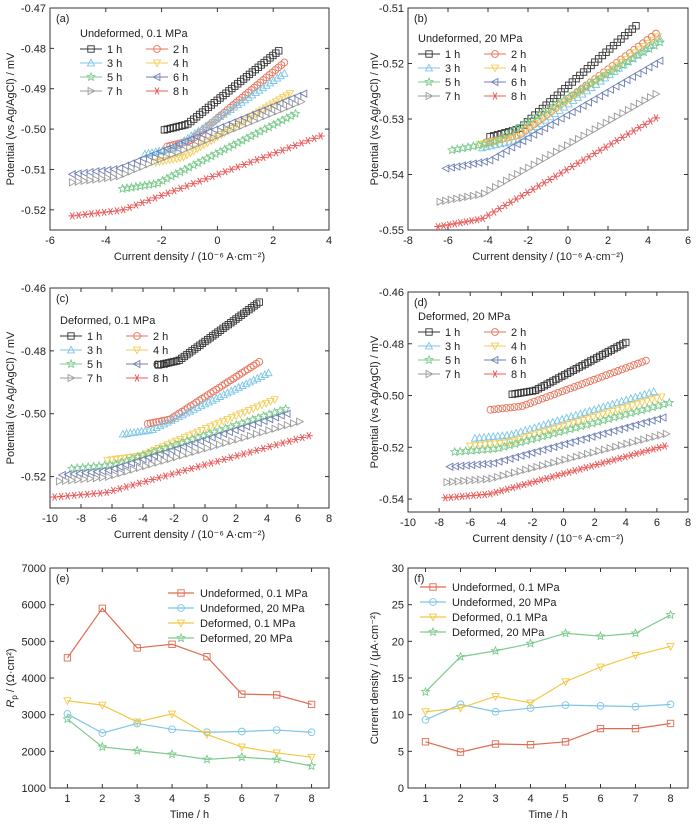 This screenshot has width=700, height=826. What do you see at coordinates (420, 303) in the screenshot?
I see `panel-label: (d)` at bounding box center [420, 303].